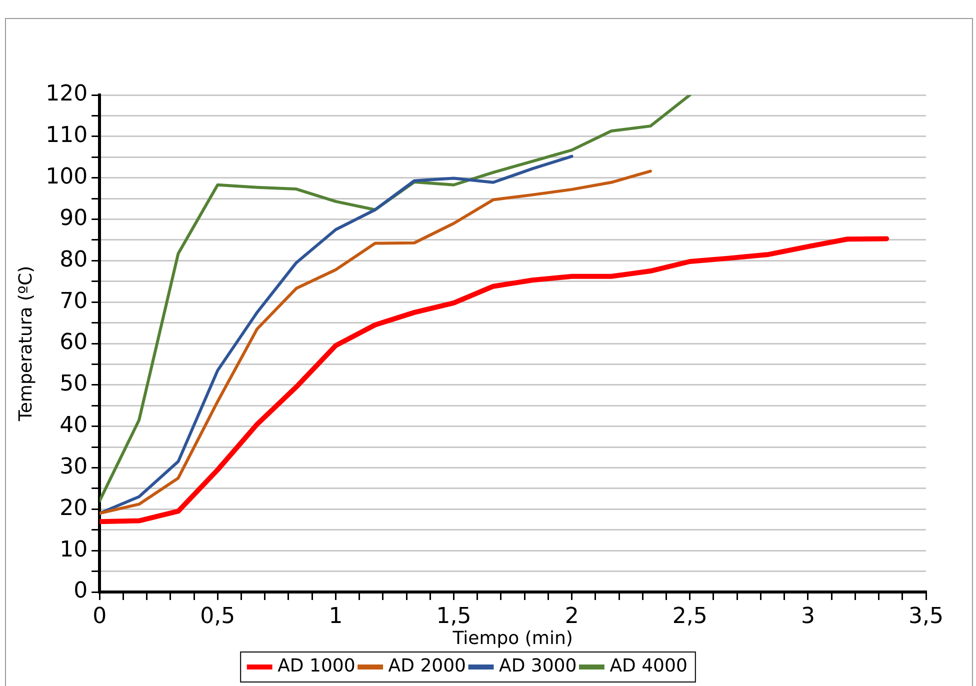  I want to click on y-tick-label: 50, so click(74, 384).